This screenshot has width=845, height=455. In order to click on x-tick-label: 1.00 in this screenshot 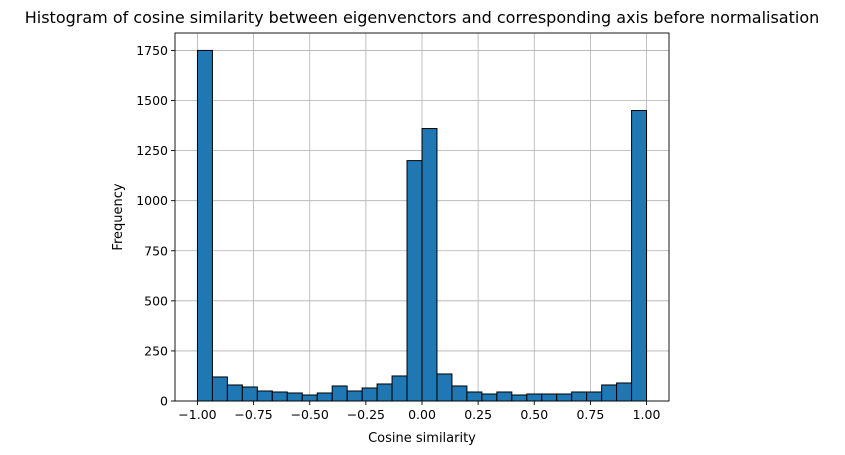, I will do `click(647, 414)`.